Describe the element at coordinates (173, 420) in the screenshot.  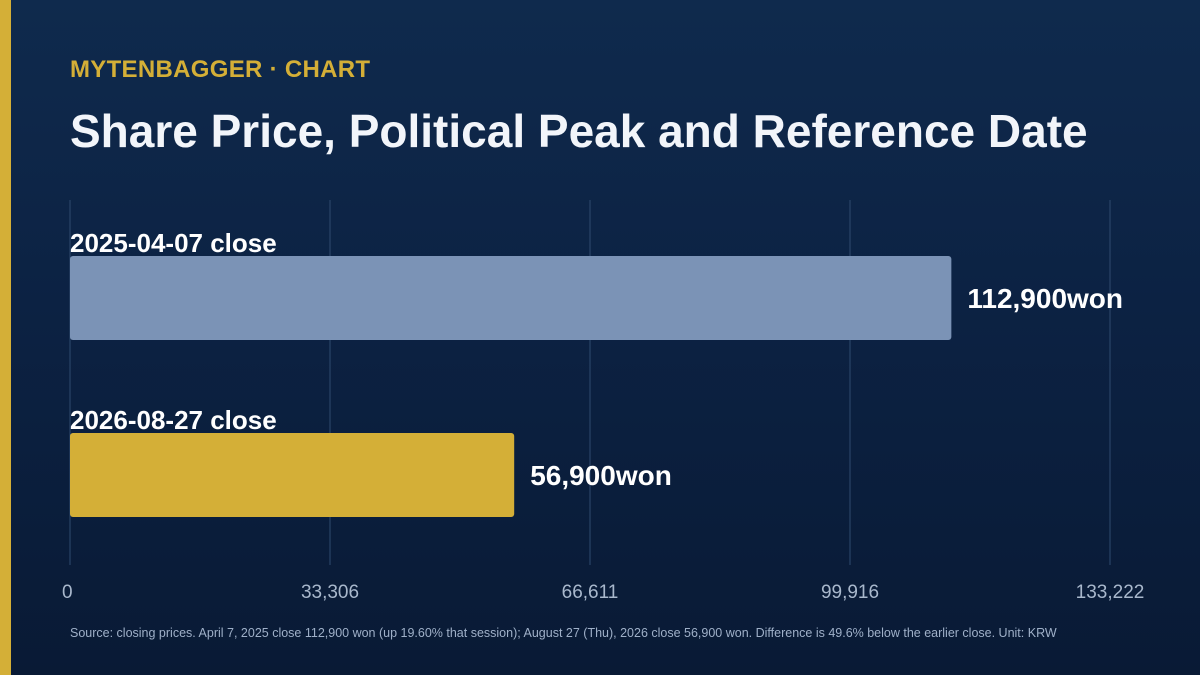
I see `category-label: 2026-08-27 close` at that location.